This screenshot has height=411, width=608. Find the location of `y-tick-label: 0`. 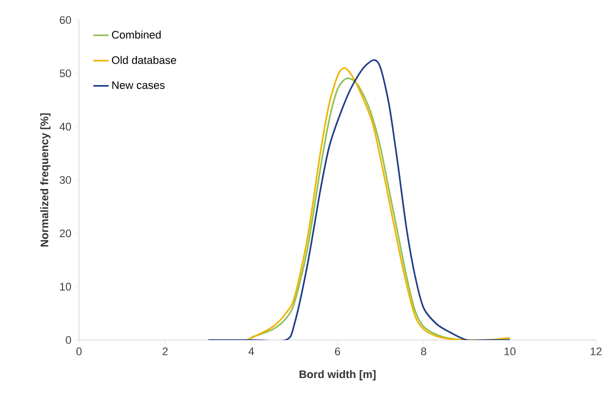

y-tick-label: 0 is located at coordinates (69, 340).